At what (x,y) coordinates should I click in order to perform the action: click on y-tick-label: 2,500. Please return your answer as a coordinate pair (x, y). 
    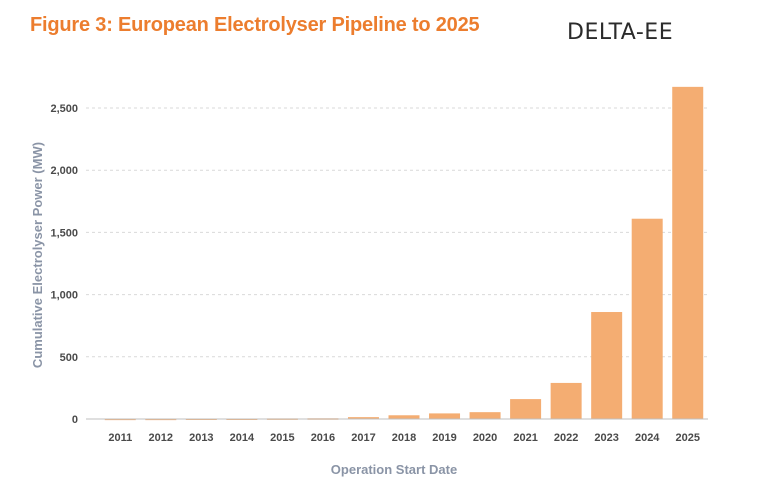
    Looking at the image, I should click on (64, 109).